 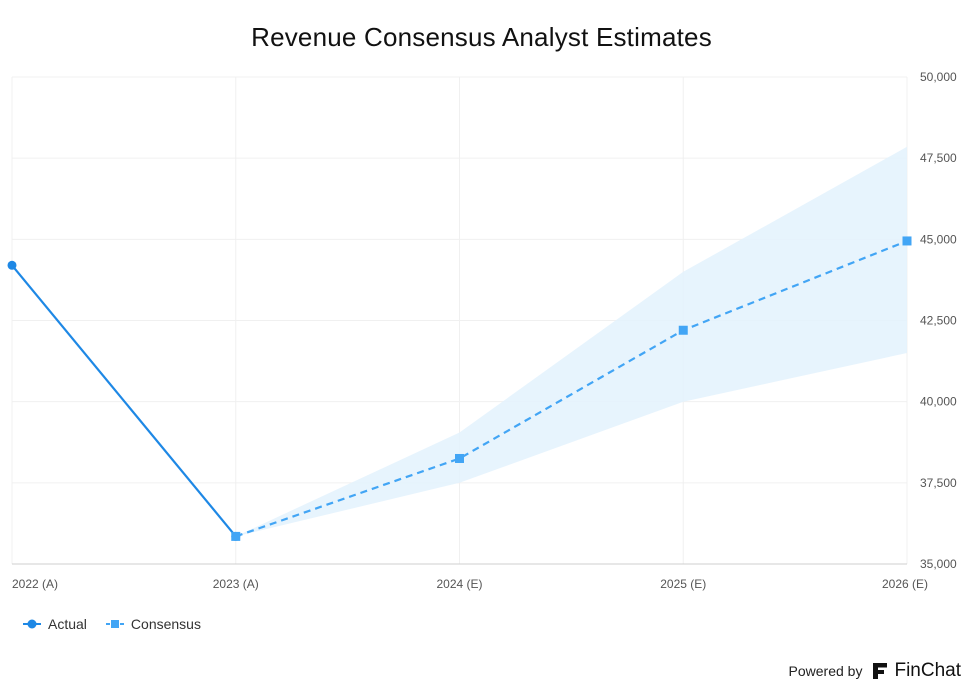 What do you see at coordinates (938, 158) in the screenshot?
I see `y-tick-label-5: 47,500` at bounding box center [938, 158].